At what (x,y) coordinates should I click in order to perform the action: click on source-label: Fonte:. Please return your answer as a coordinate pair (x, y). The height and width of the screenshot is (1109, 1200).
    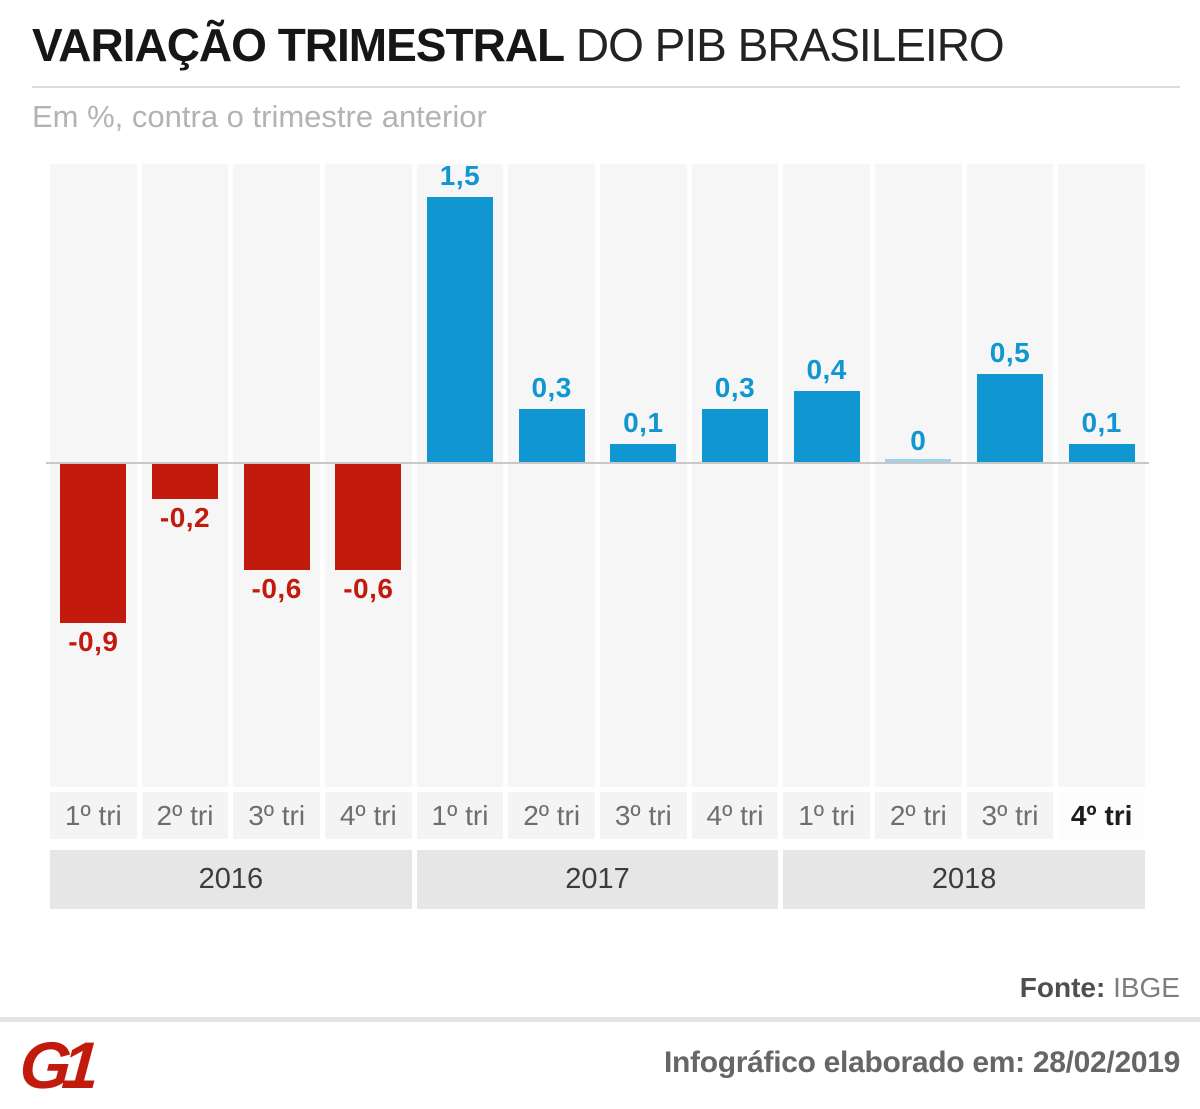
    Looking at the image, I should click on (1062, 987).